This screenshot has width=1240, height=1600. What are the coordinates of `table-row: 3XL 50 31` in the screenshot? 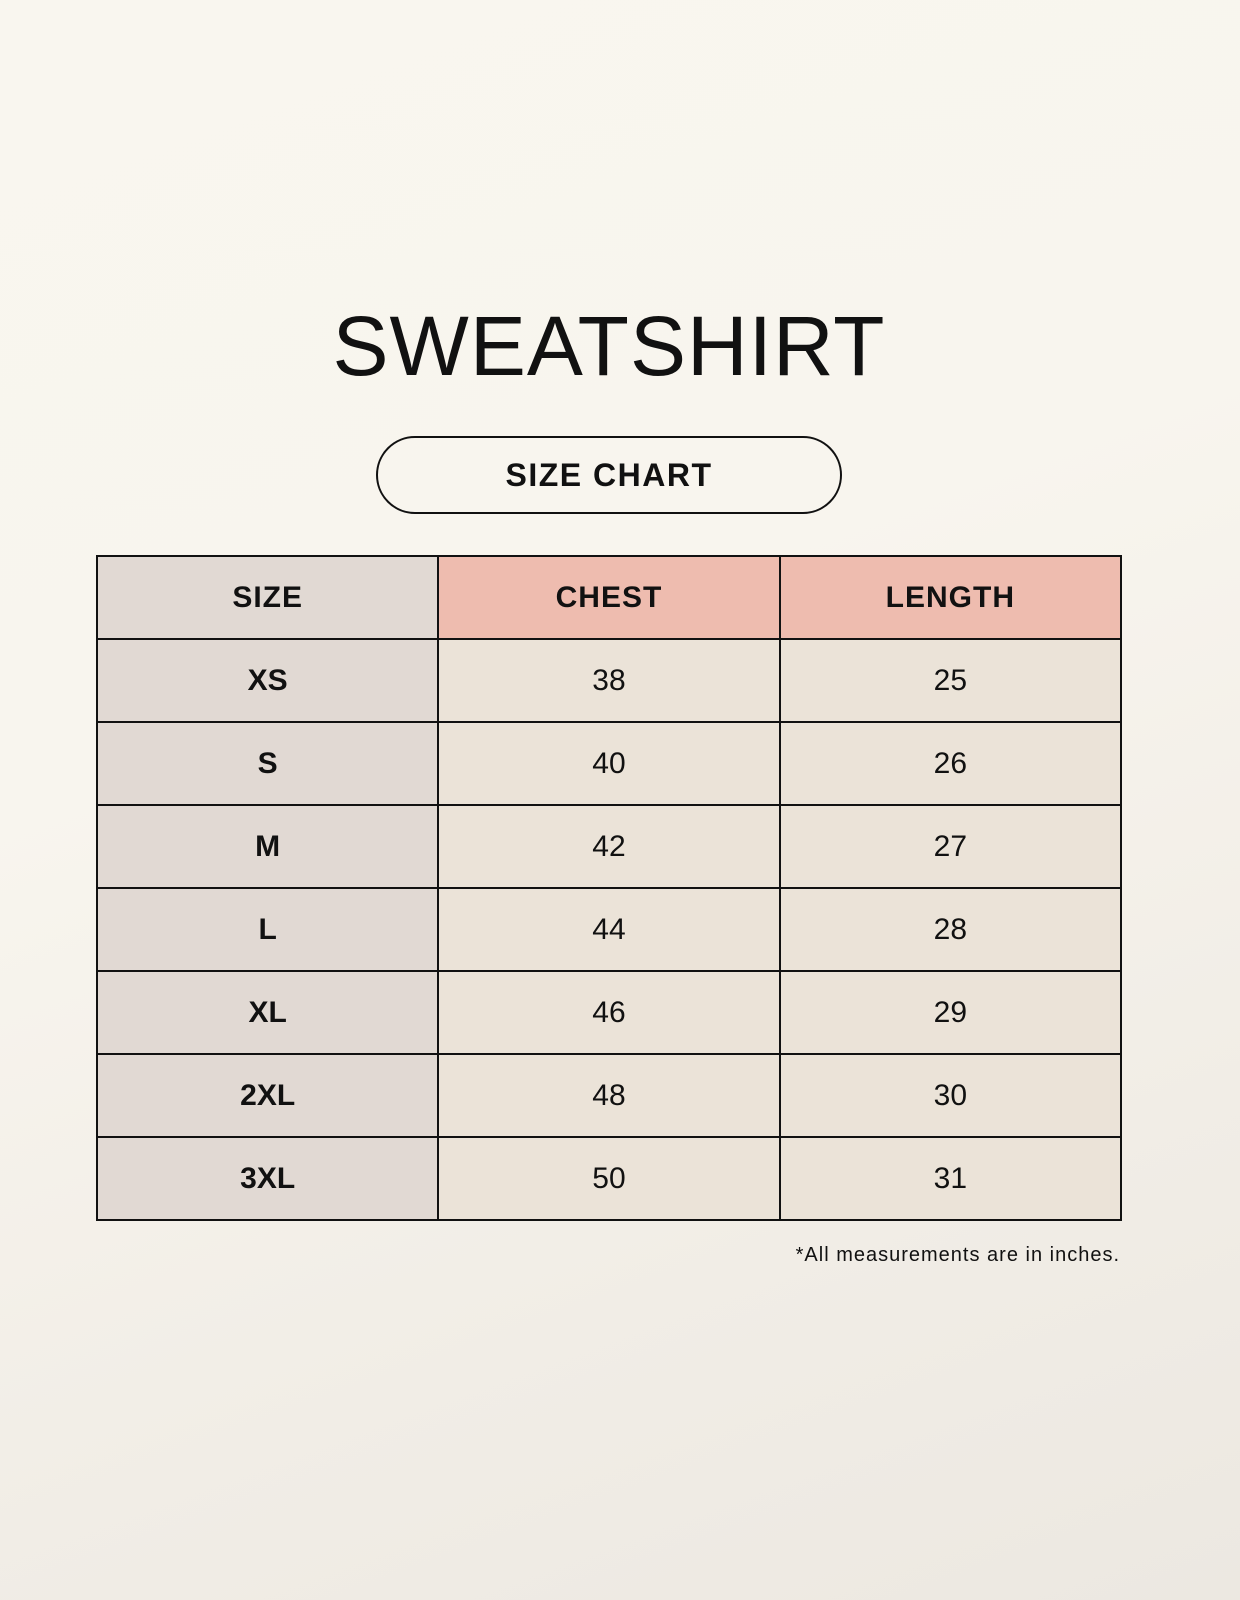 It's located at (609, 1178).